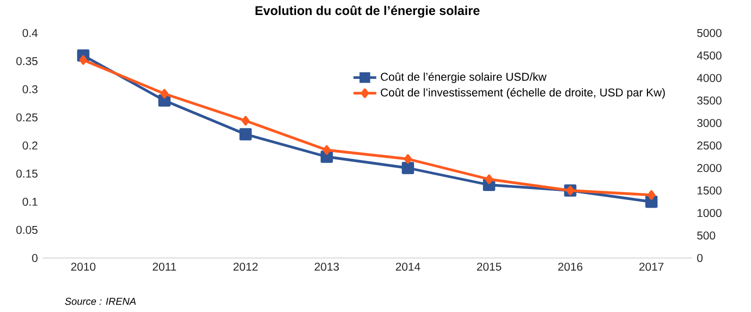 The width and height of the screenshot is (751, 312). I want to click on x-tick-label: 2016, so click(570, 266).